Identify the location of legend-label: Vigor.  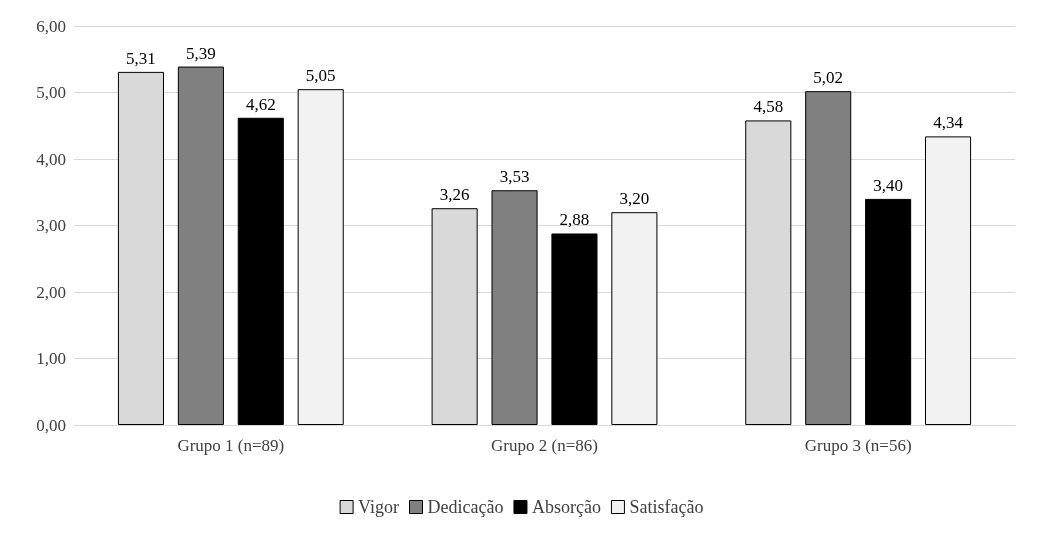
(379, 507).